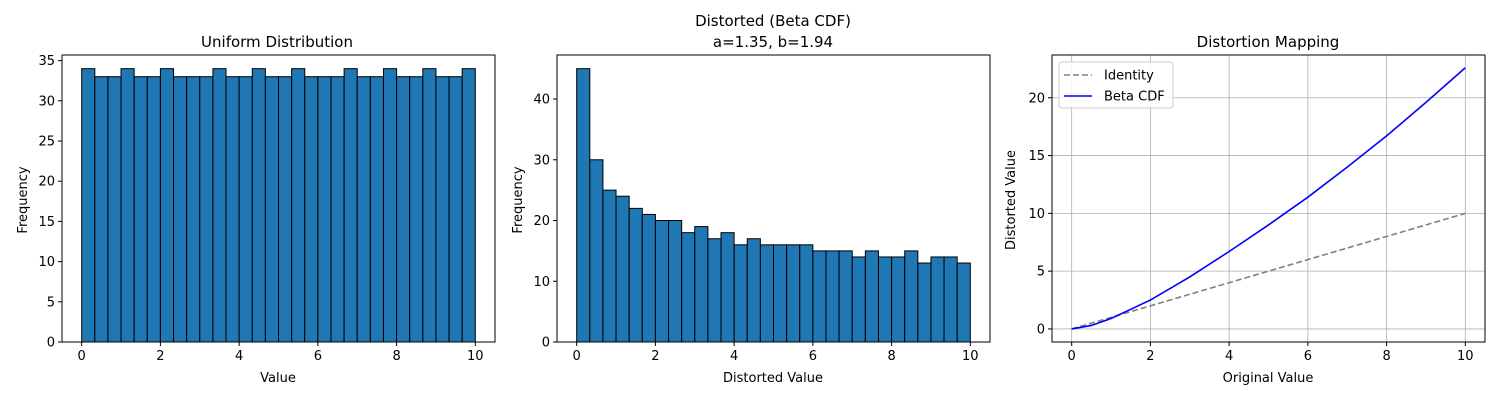  I want to click on panel-1-xlabel: Value, so click(278, 378).